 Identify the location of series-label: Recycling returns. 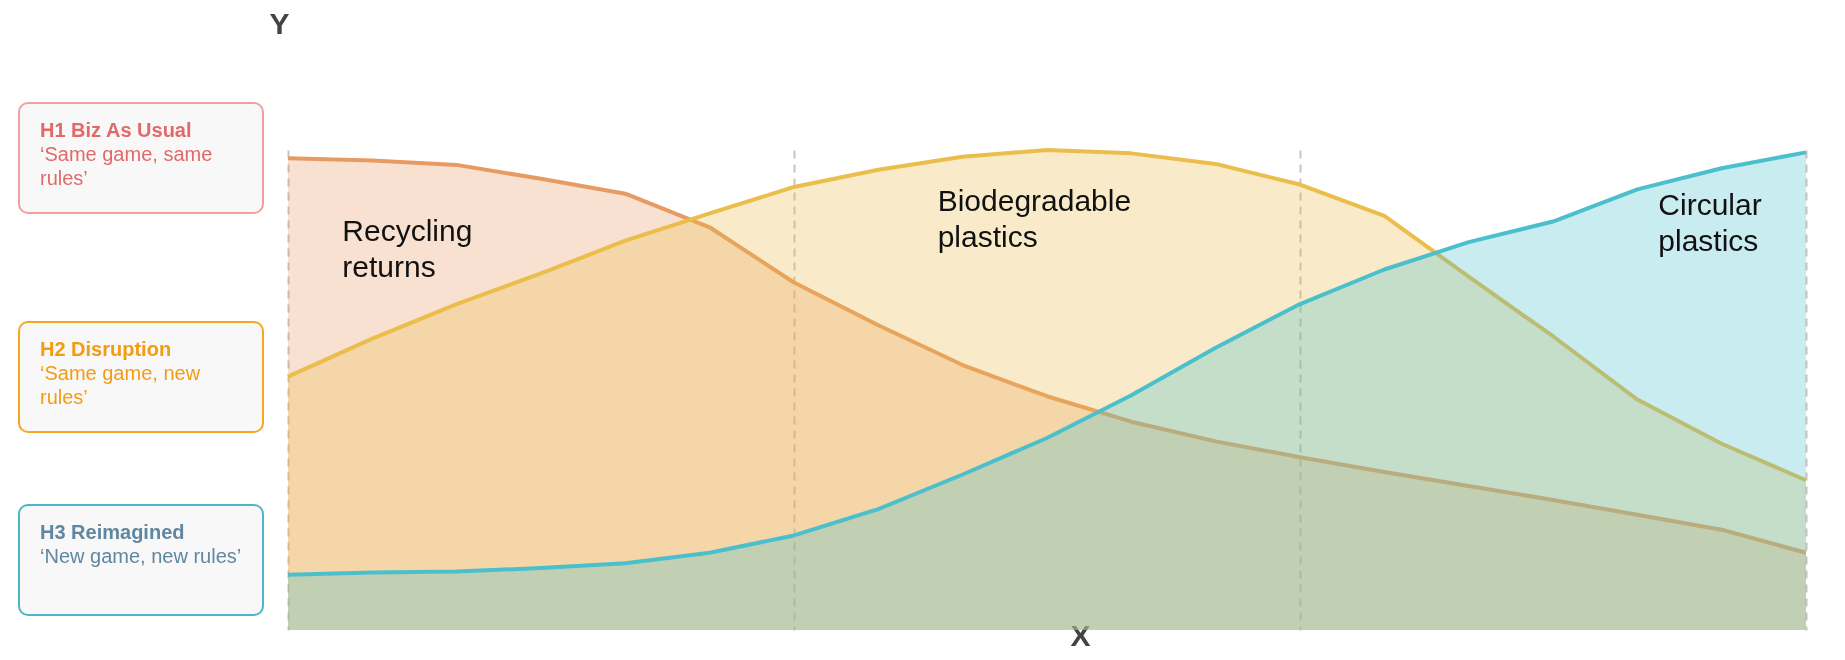
(407, 248).